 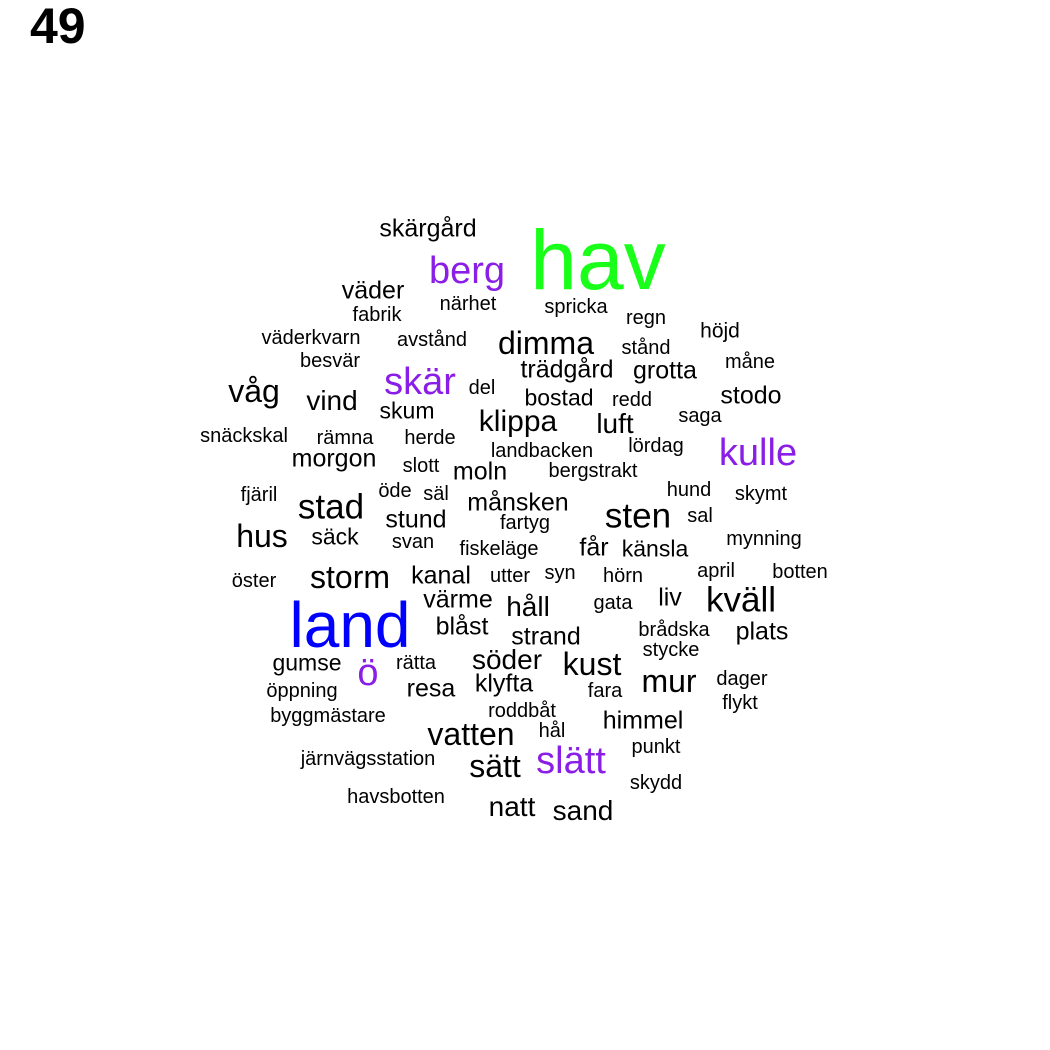 What do you see at coordinates (334, 458) in the screenshot?
I see `word-37: morgon` at bounding box center [334, 458].